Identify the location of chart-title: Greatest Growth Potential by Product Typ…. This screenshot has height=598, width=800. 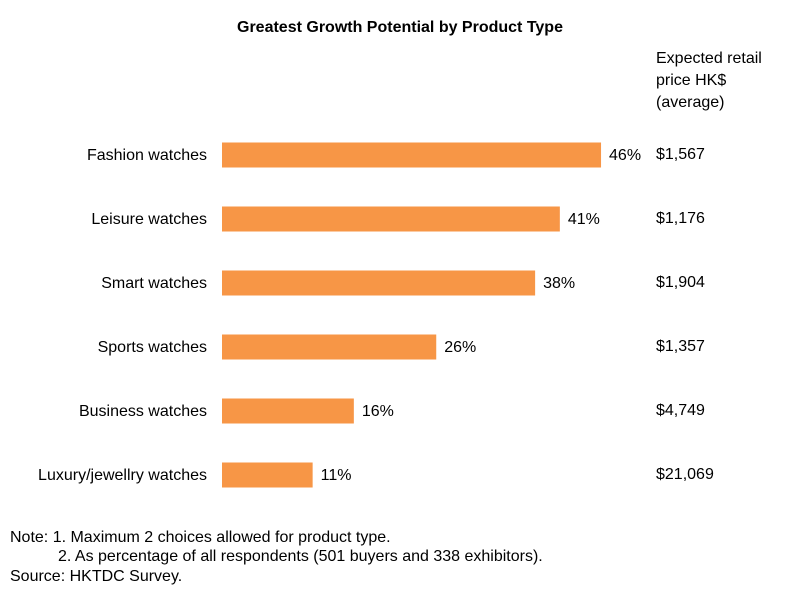
(400, 27).